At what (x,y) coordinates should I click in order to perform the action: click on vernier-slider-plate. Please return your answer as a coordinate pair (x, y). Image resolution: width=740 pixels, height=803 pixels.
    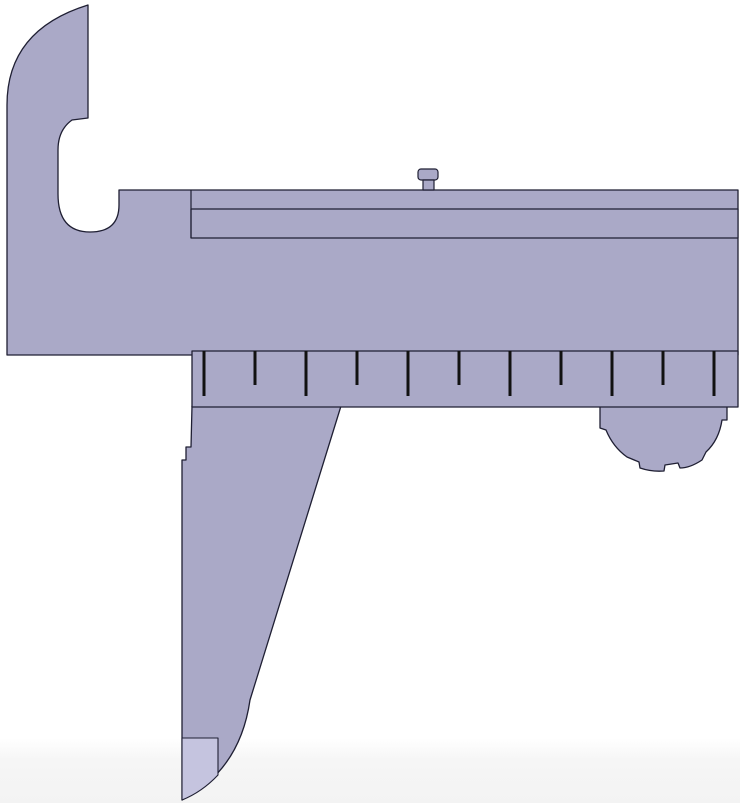
    Looking at the image, I should click on (465, 379).